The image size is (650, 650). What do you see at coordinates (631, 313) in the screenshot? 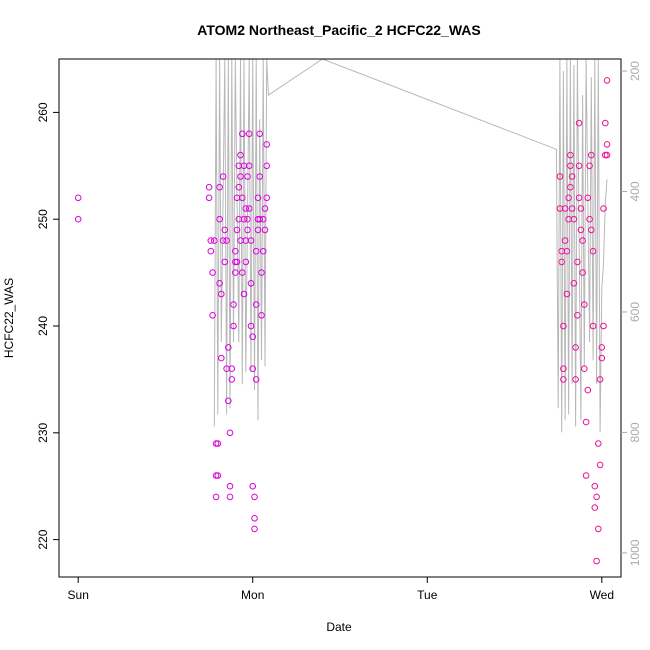
I see `secondary-y-axis: 200 400 600 800 1000` at bounding box center [631, 313].